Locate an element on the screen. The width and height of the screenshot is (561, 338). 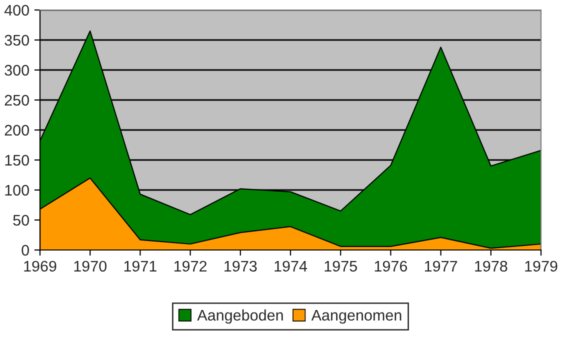
y-tick-label: 0 is located at coordinates (25, 250).